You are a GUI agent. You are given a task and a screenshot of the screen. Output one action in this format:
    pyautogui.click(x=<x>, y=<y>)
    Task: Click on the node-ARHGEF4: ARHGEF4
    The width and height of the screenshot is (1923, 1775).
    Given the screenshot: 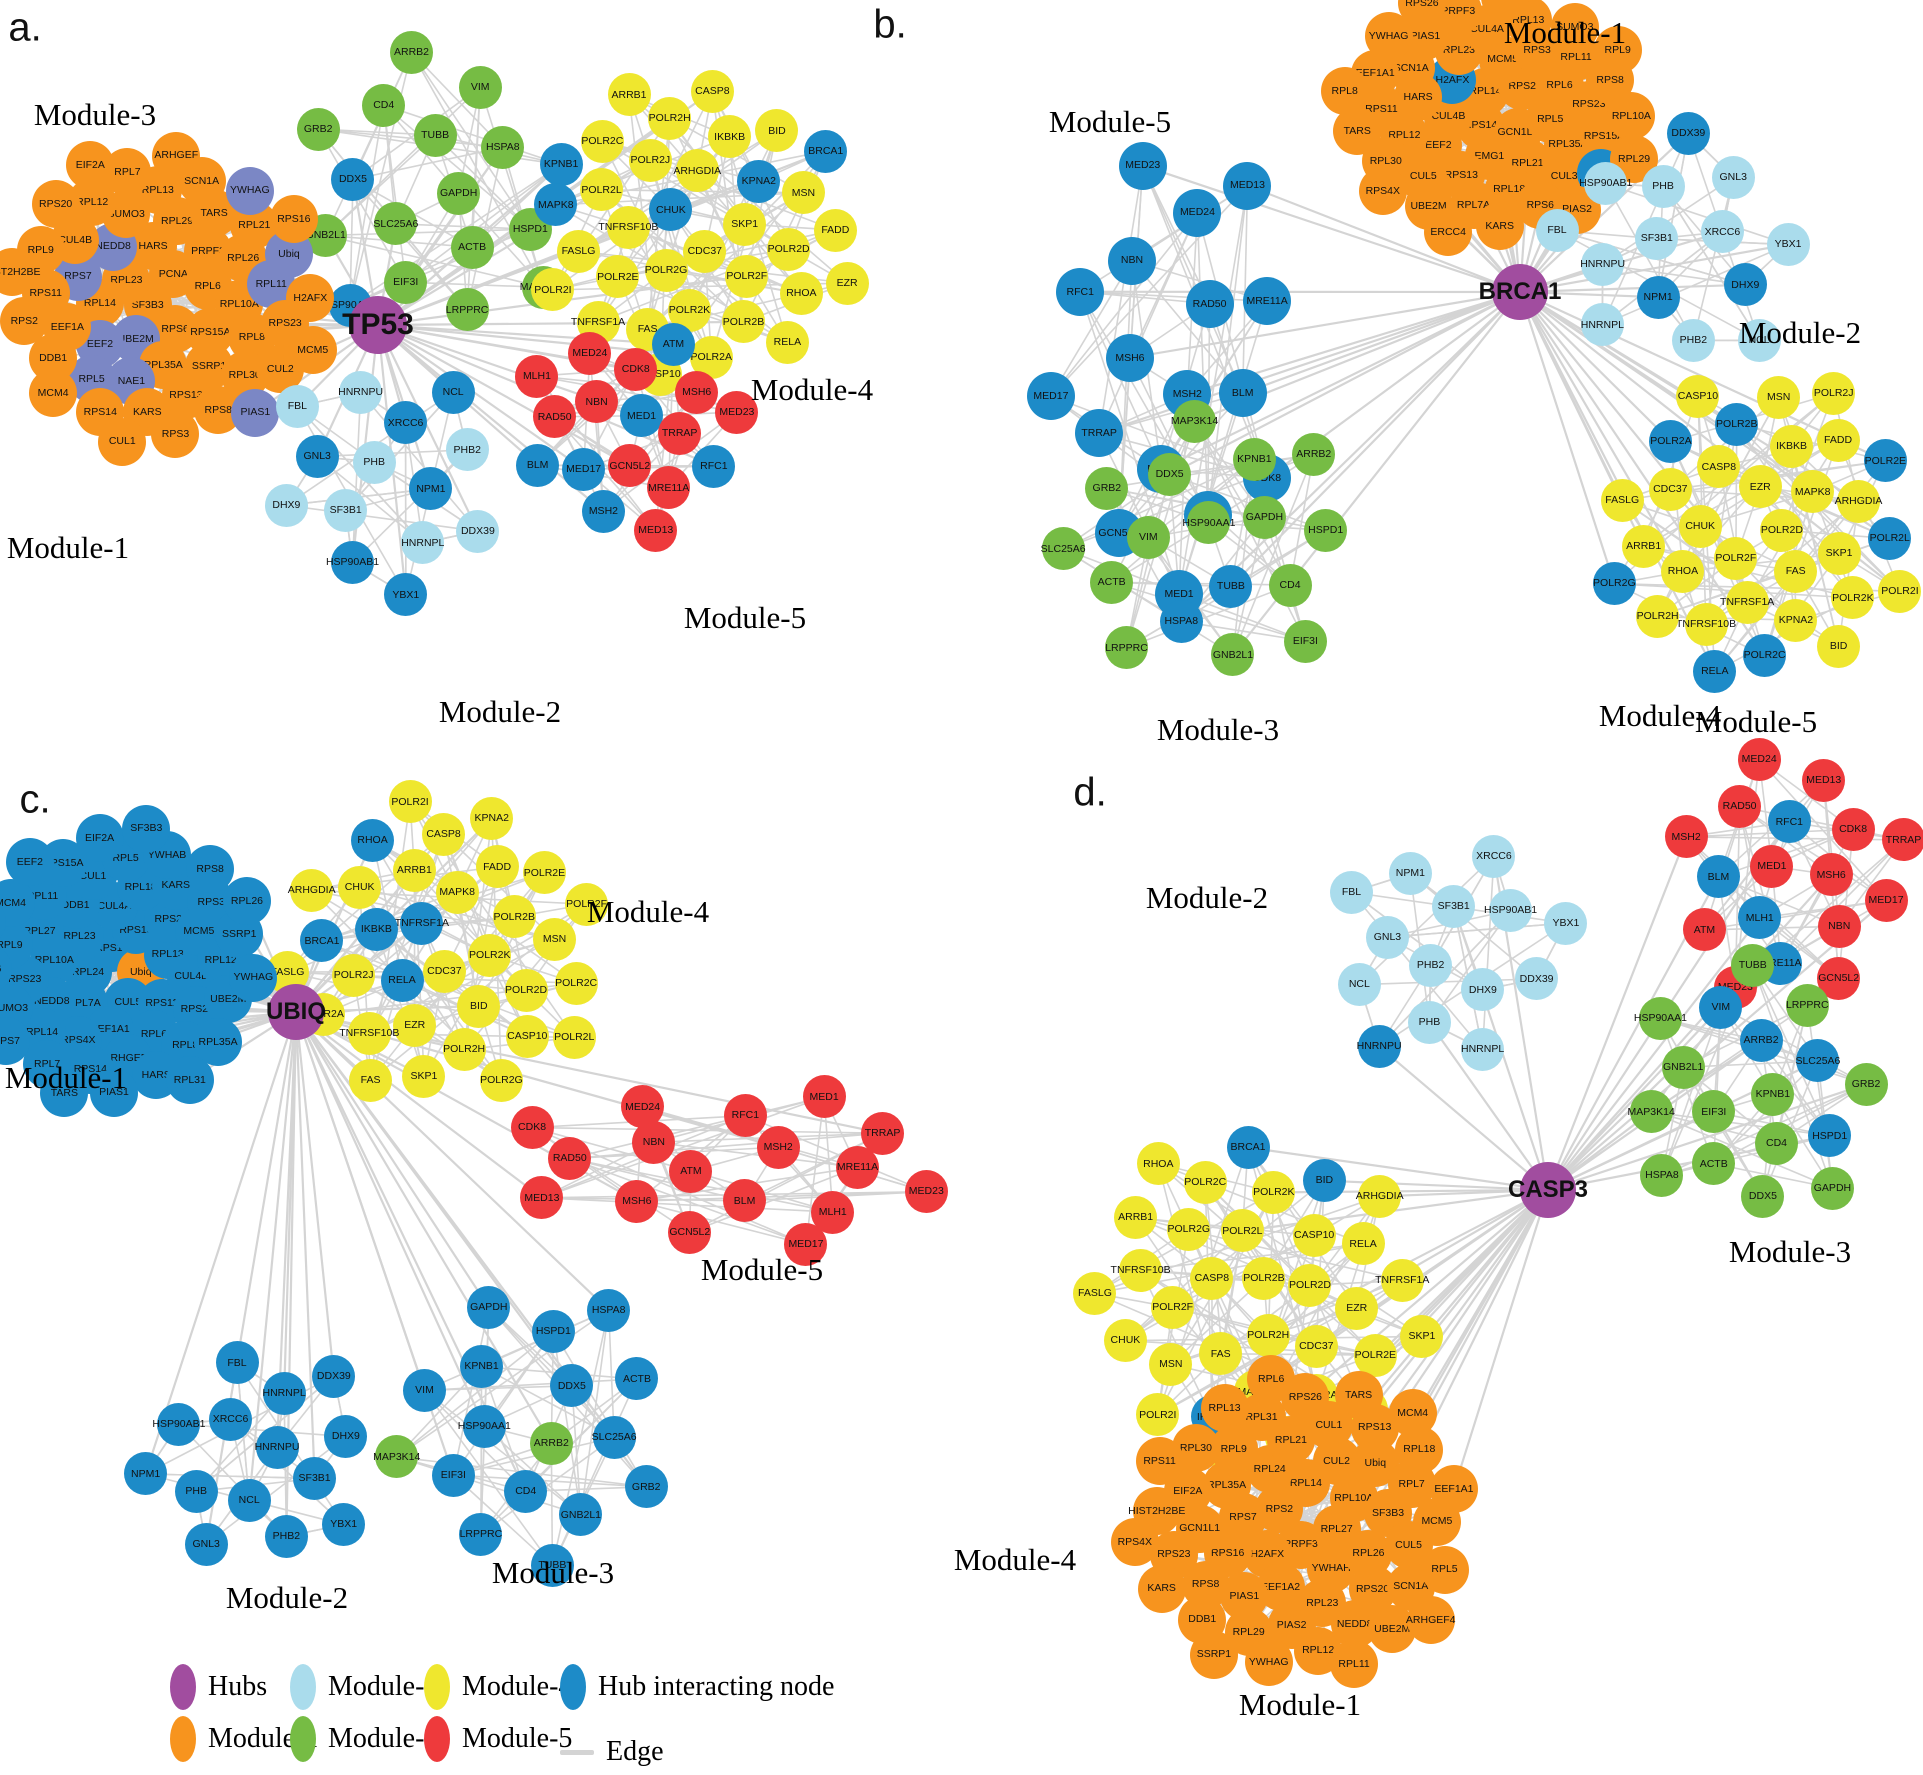 What is the action you would take?
    pyautogui.click(x=1431, y=1620)
    